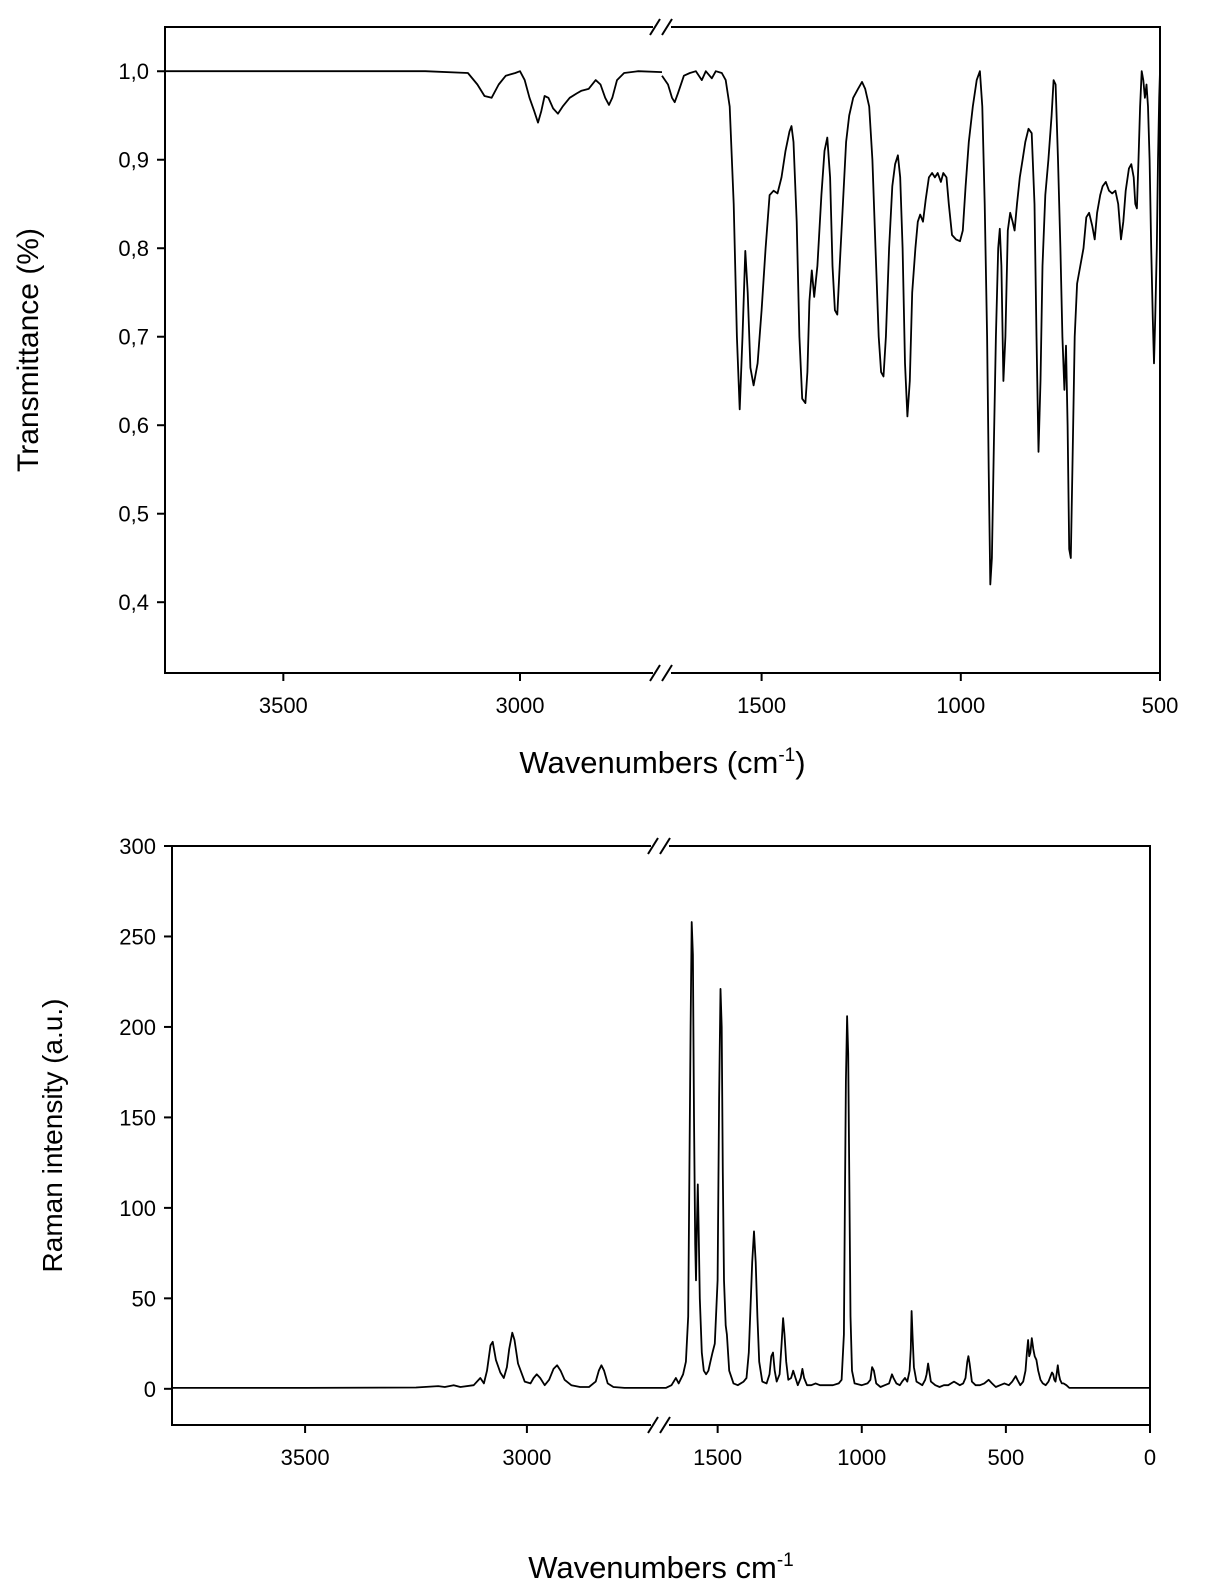 This screenshot has width=1209, height=1591. Describe the element at coordinates (133, 337) in the screenshot. I see `y-tick-label: 0,7` at that location.